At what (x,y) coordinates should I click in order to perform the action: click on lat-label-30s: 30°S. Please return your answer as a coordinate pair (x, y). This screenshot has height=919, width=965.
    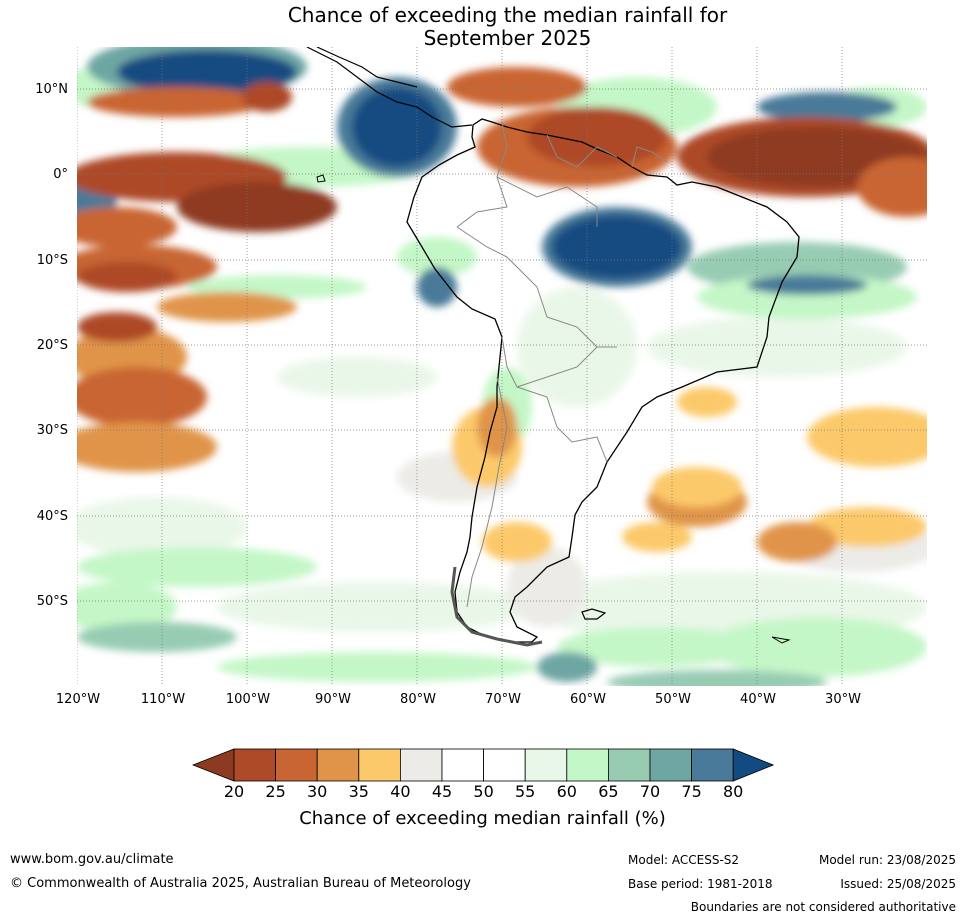
    Looking at the image, I should click on (52, 430).